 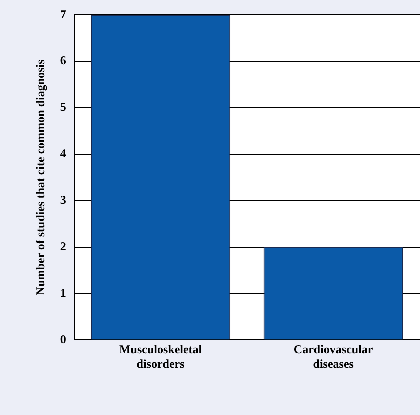 What do you see at coordinates (63, 293) in the screenshot?
I see `y-tick-label: 1` at bounding box center [63, 293].